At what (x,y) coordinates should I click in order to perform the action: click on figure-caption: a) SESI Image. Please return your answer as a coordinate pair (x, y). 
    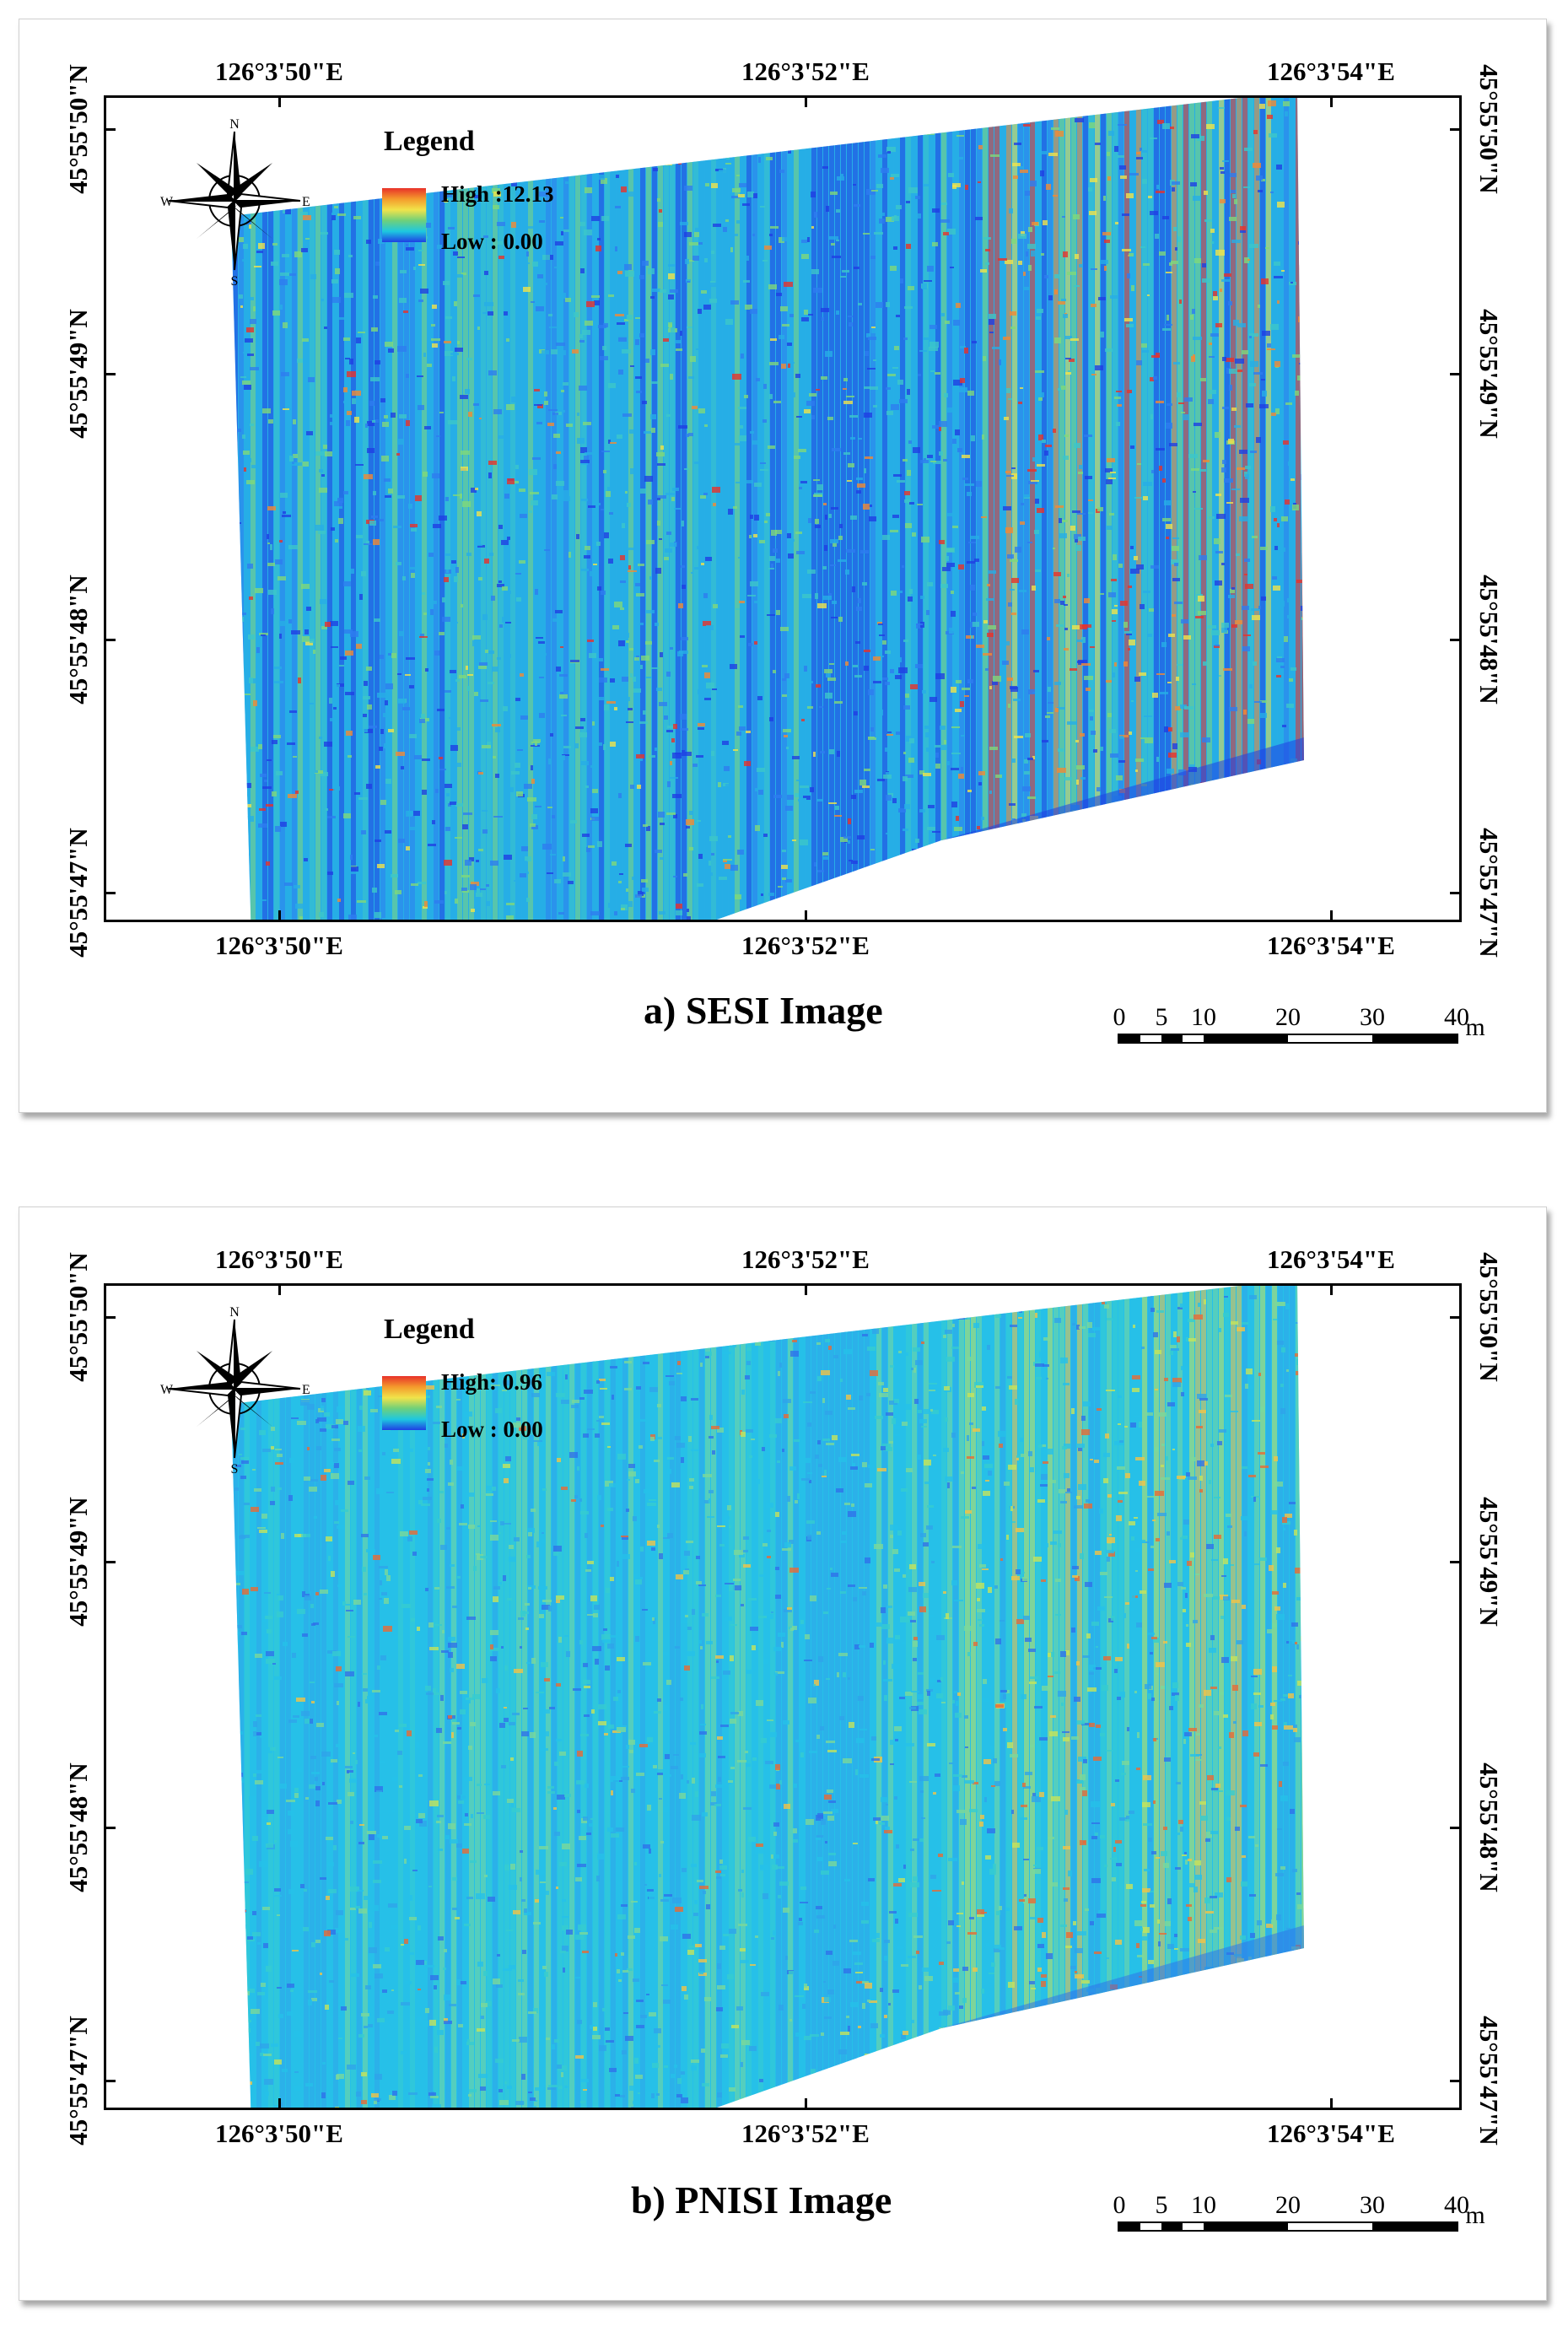
    Looking at the image, I should click on (764, 1010).